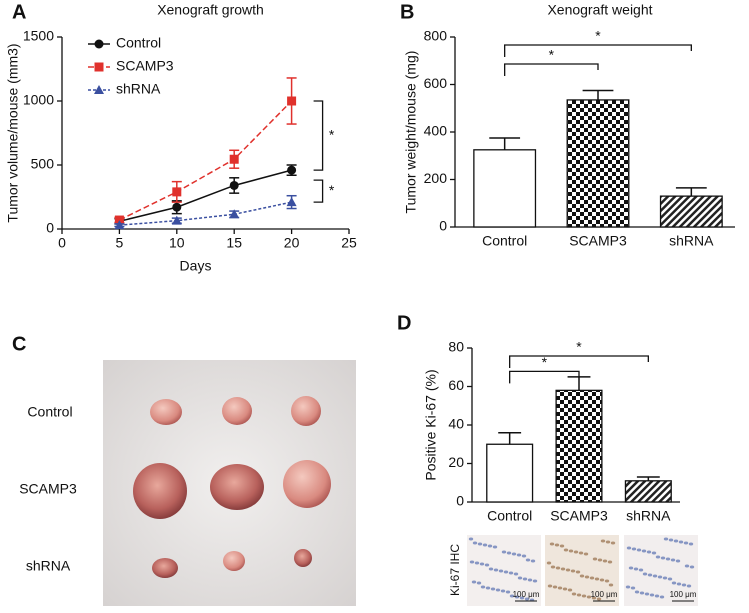  What do you see at coordinates (579, 383) in the screenshot?
I see `error-bar` at bounding box center [579, 383].